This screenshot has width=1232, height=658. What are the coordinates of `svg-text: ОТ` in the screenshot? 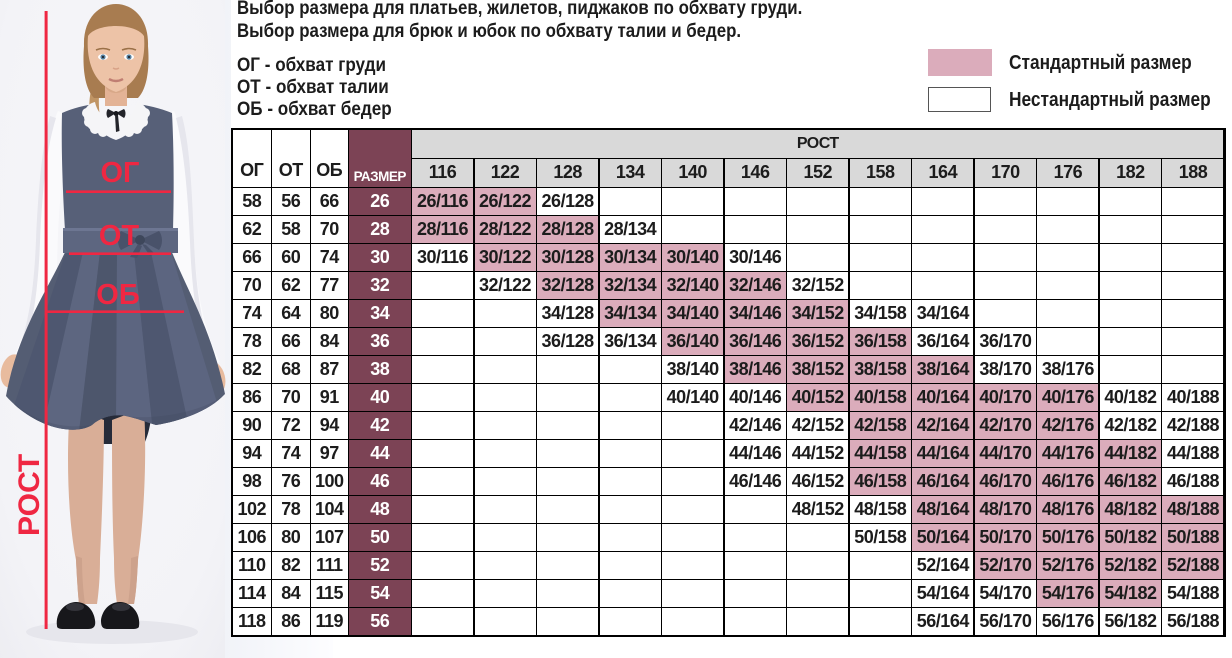 It's located at (119, 236).